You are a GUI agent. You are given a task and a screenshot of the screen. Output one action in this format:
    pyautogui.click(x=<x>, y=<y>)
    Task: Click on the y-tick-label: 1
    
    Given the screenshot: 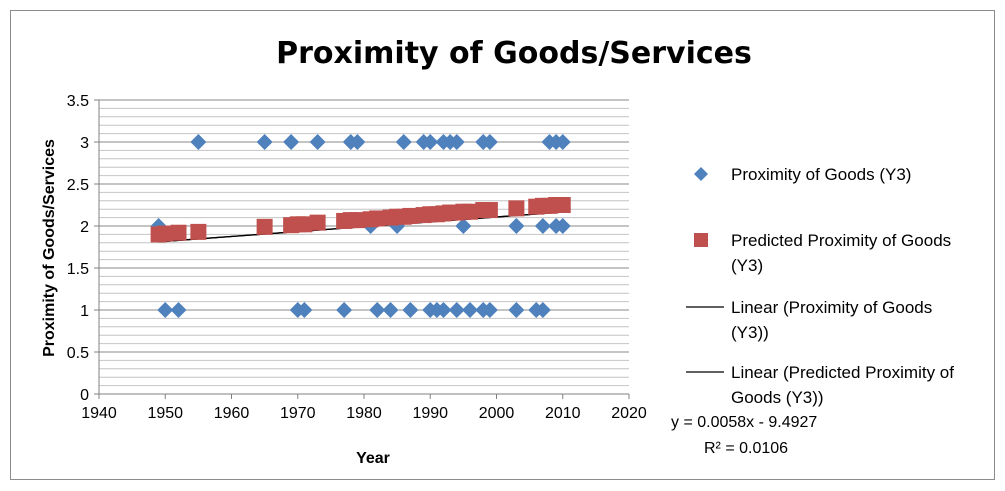 What is the action you would take?
    pyautogui.click(x=84, y=311)
    